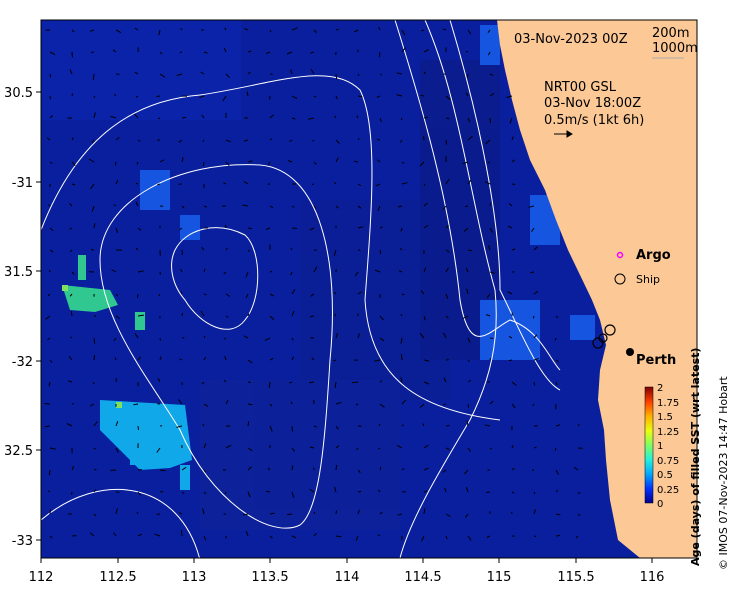 The width and height of the screenshot is (740, 592). I want to click on city-perth: Perth, so click(651, 358).